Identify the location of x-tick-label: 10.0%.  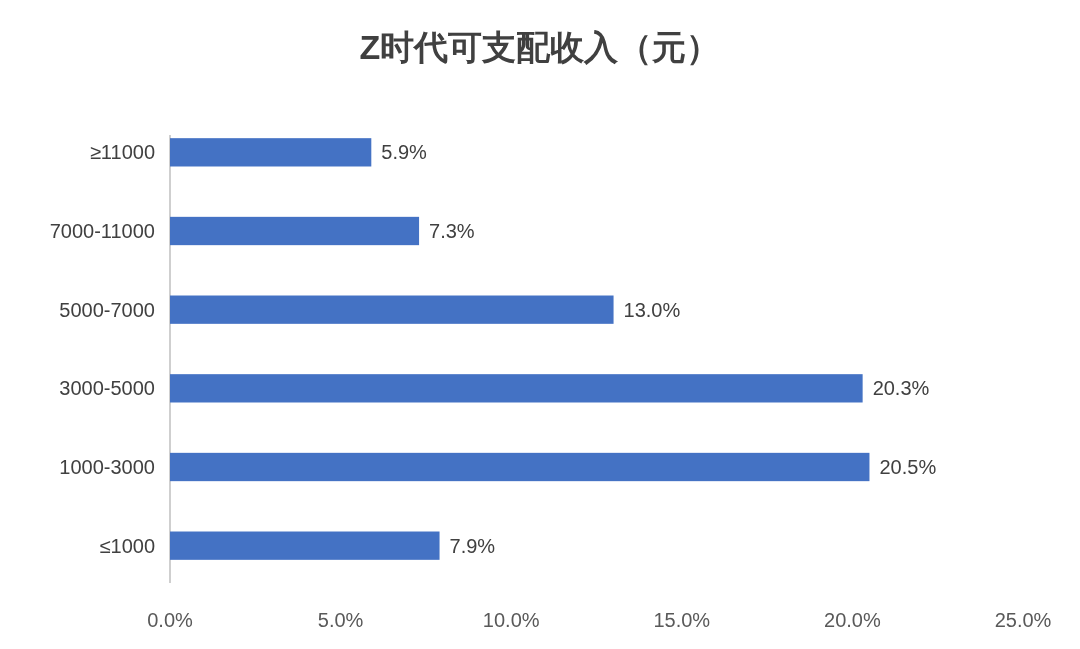
(511, 620).